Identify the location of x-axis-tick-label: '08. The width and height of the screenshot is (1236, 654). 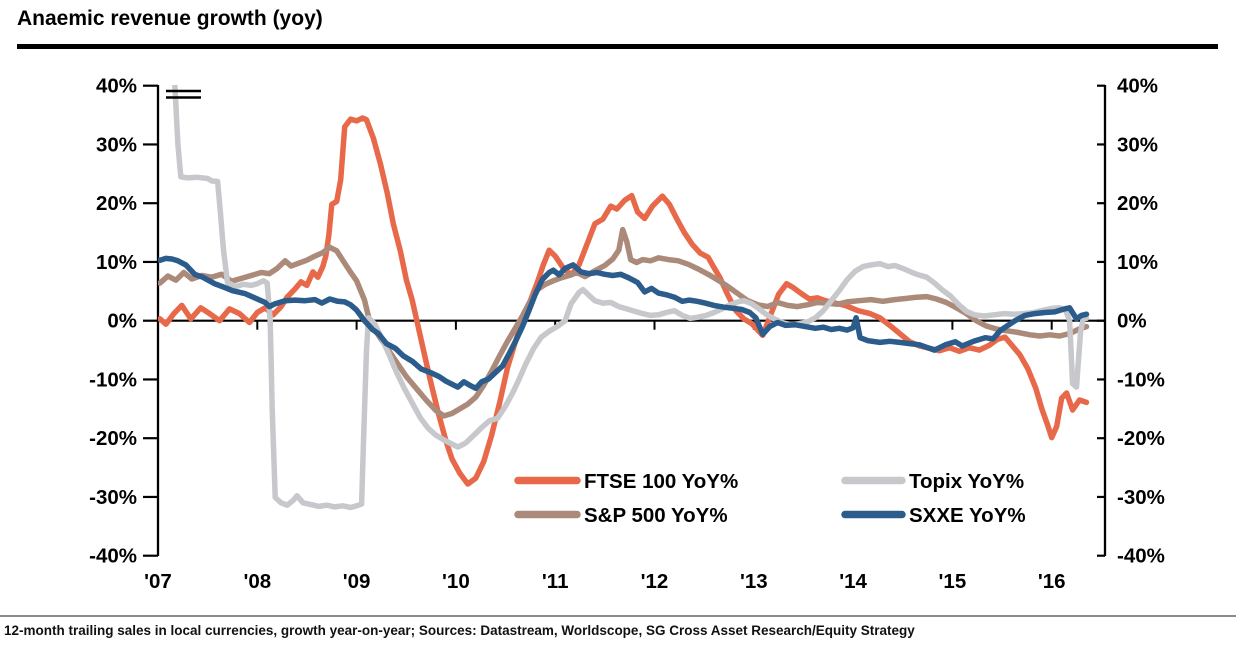
(257, 581).